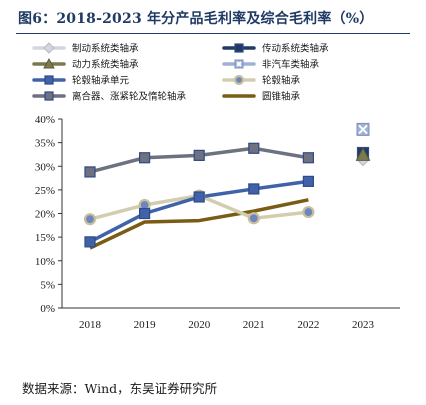  What do you see at coordinates (199, 325) in the screenshot?
I see `x-tick-label: 2020` at bounding box center [199, 325].